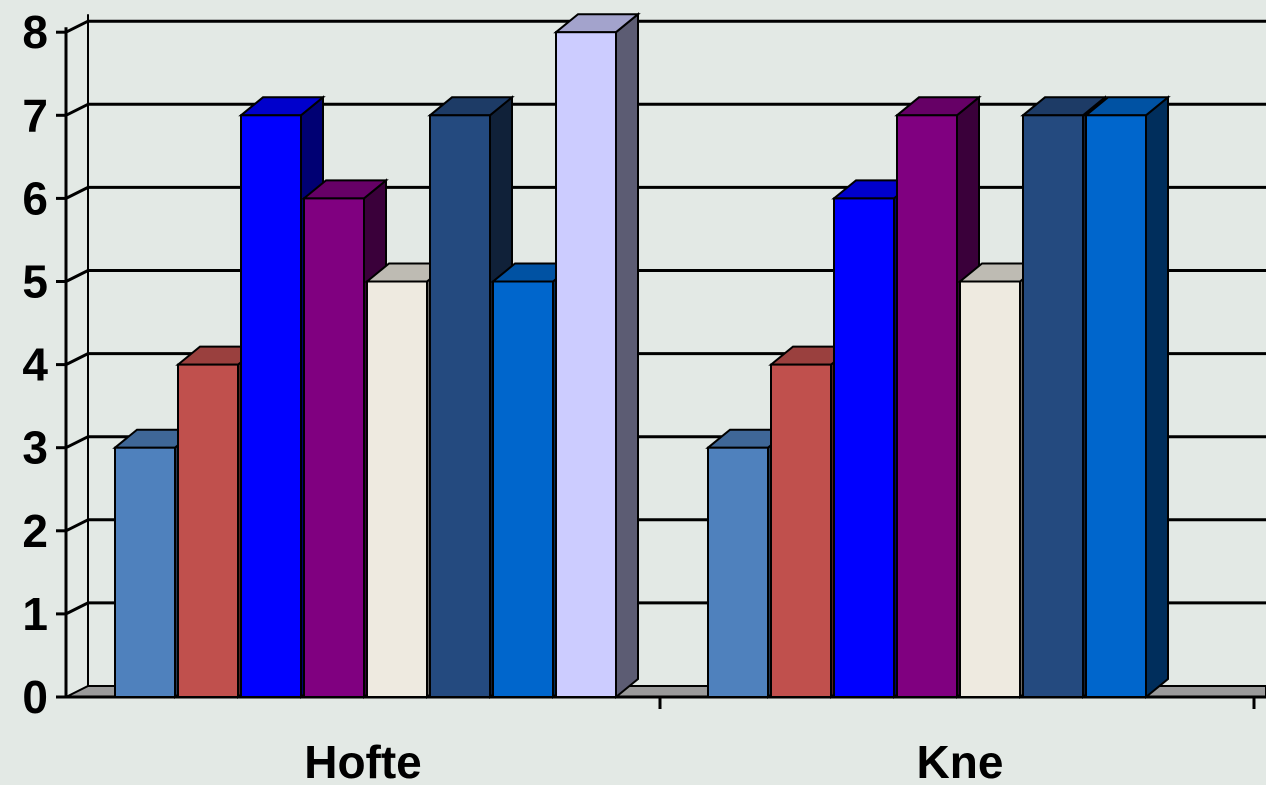 This screenshot has width=1266, height=785. What do you see at coordinates (35, 32) in the screenshot?
I see `y-tick-label: 8` at bounding box center [35, 32].